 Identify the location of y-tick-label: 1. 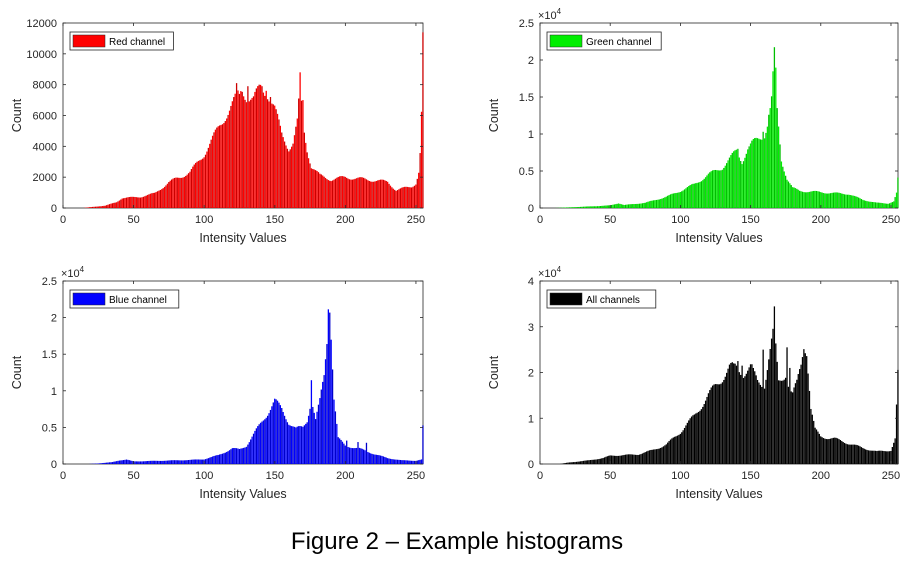
(531, 419).